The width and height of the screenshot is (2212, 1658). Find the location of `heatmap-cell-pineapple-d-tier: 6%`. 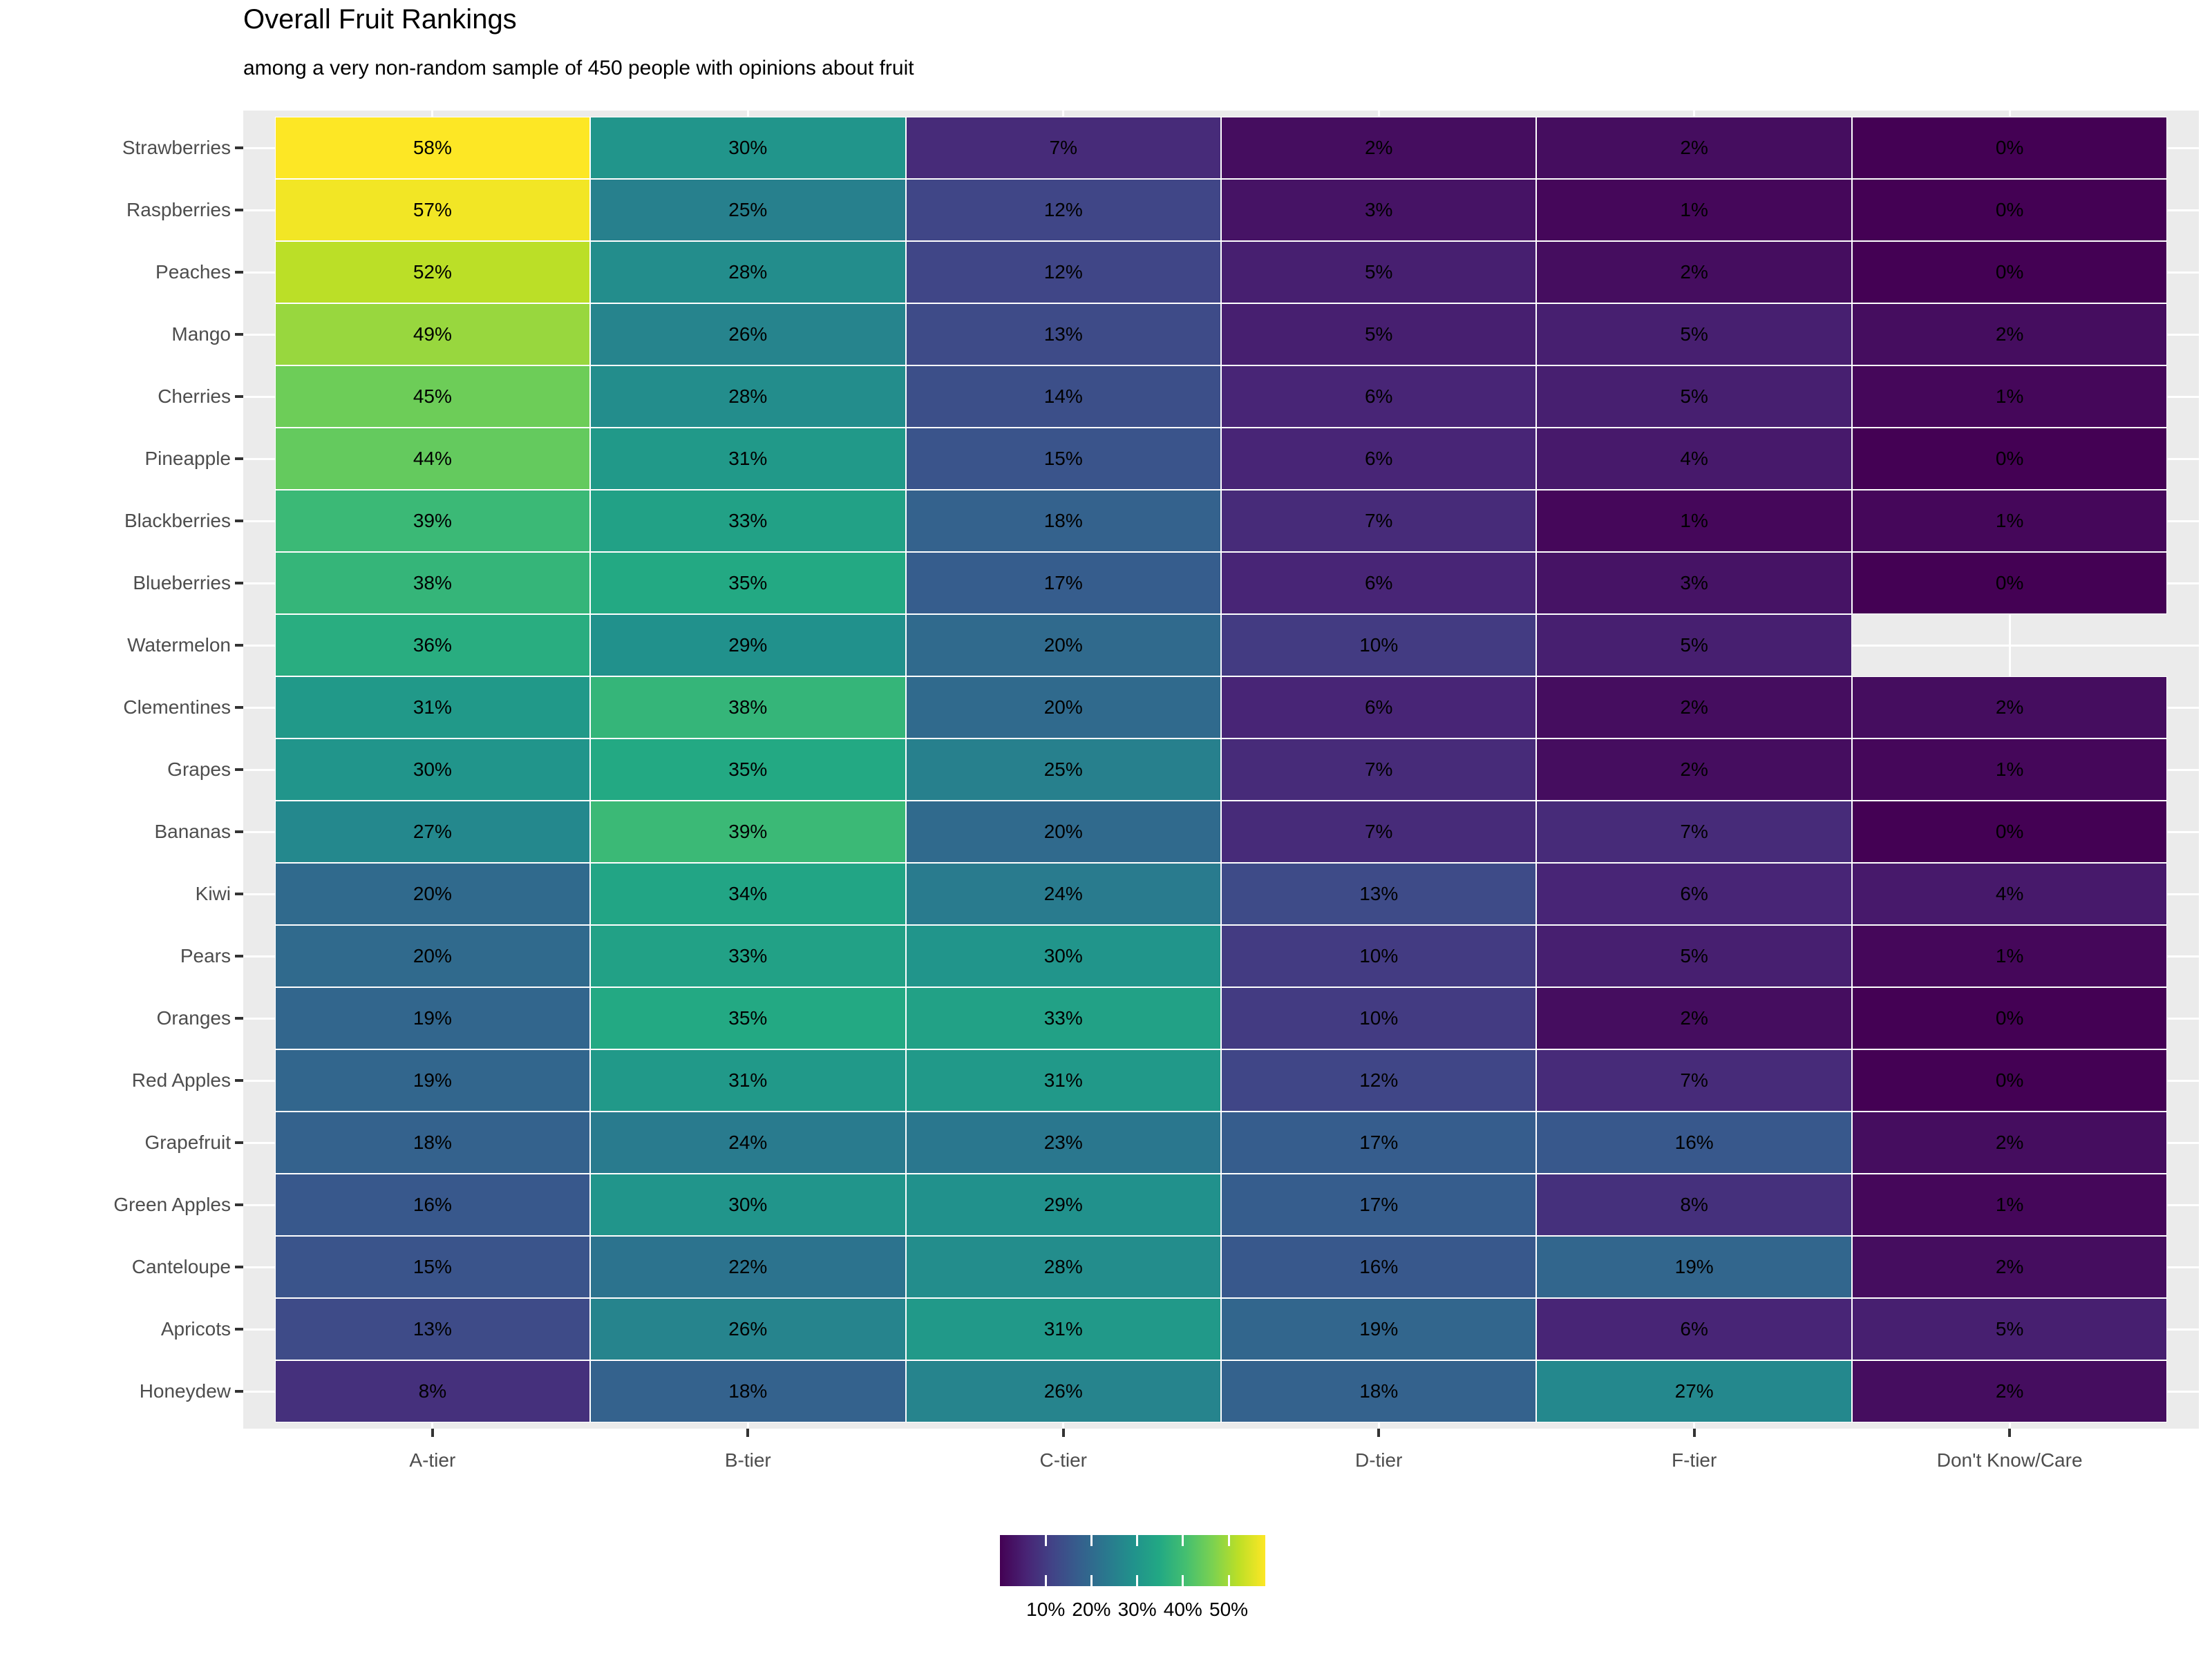

heatmap-cell-pineapple-d-tier: 6% is located at coordinates (1379, 459).